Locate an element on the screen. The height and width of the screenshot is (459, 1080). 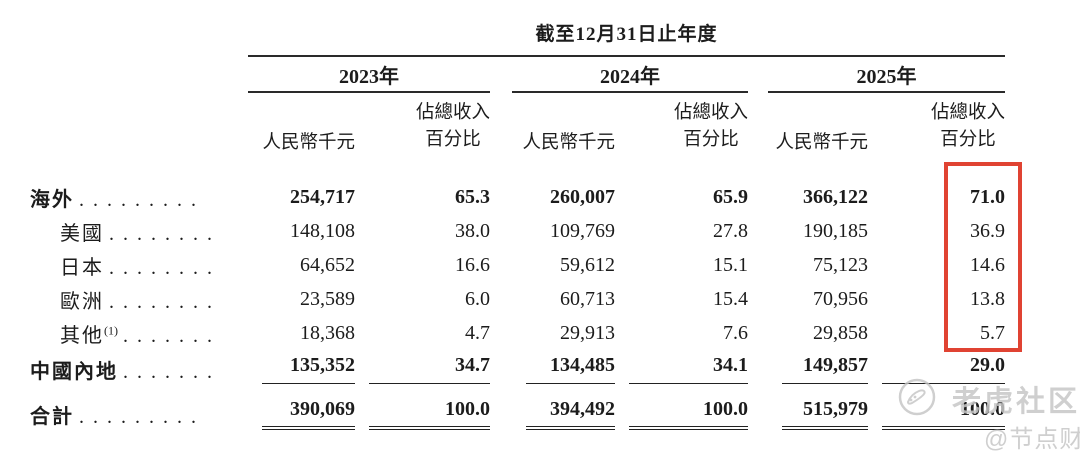
table-title: 截至12月31日止年度 is located at coordinates (626, 34).